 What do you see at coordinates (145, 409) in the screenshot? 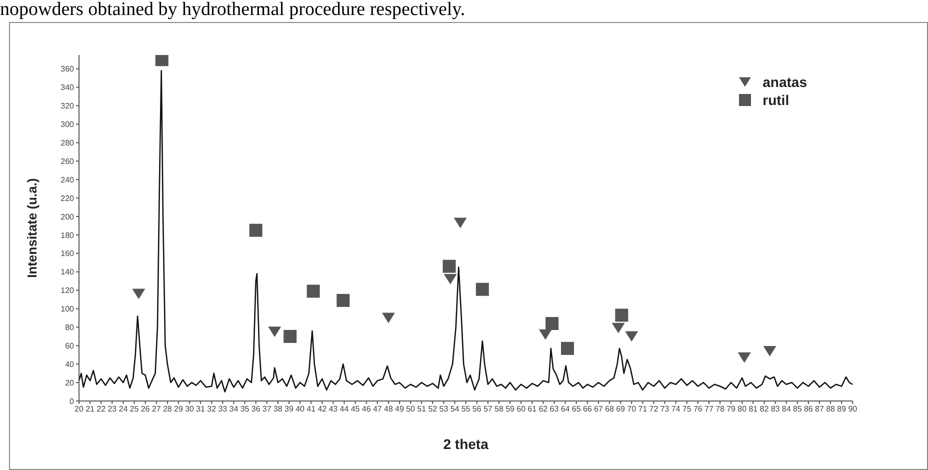
I see `x-tick-label: 26` at bounding box center [145, 409].